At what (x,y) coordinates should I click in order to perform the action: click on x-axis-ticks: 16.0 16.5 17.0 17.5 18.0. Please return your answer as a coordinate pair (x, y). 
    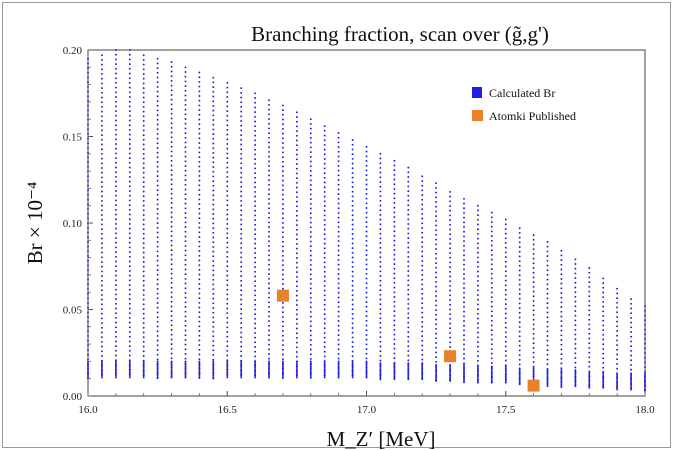
    Looking at the image, I should click on (366, 403).